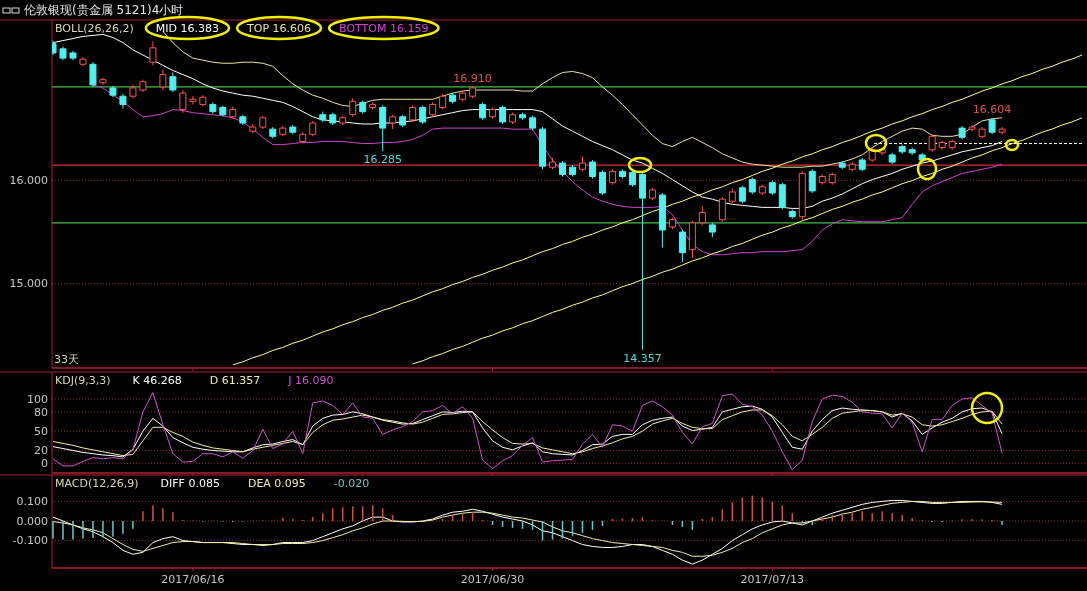 The image size is (1087, 591). I want to click on y-tick-label: 0.100, so click(32, 502).